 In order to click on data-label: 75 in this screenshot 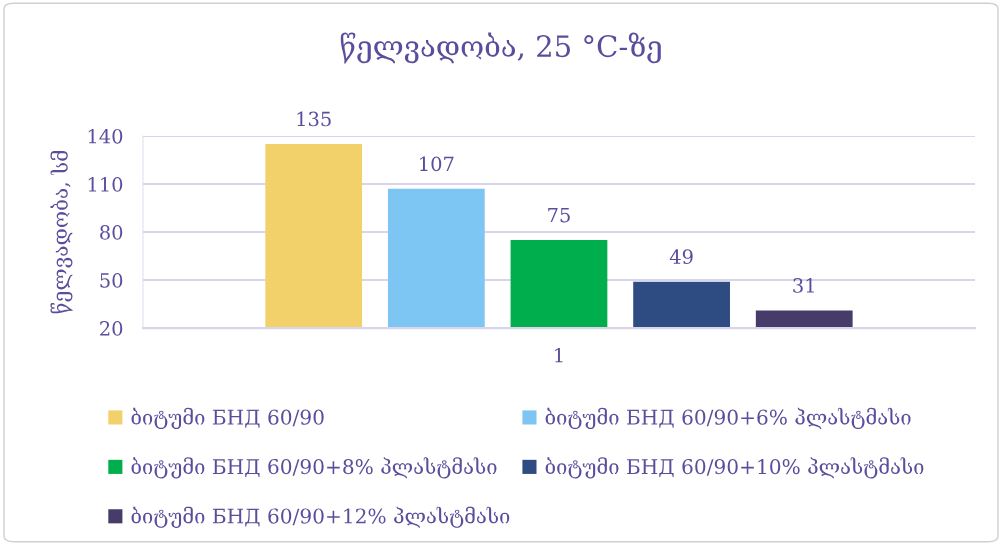, I will do `click(559, 215)`.